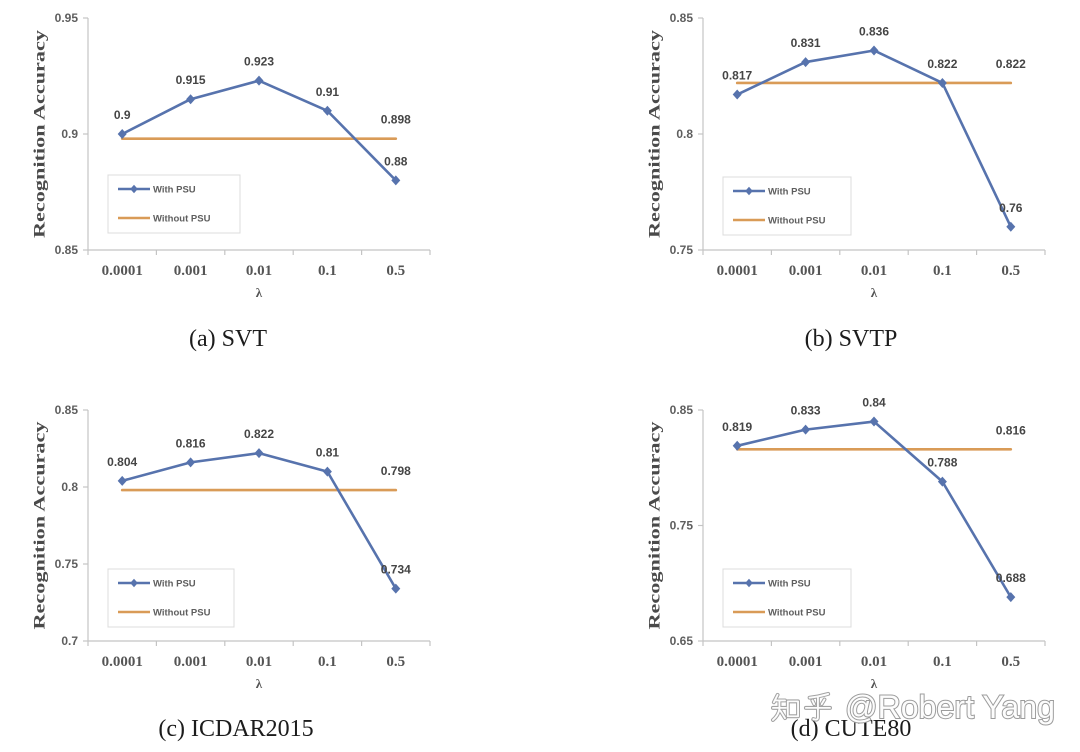  What do you see at coordinates (851, 339) in the screenshot?
I see `chart-caption: (b) SVTP` at bounding box center [851, 339].